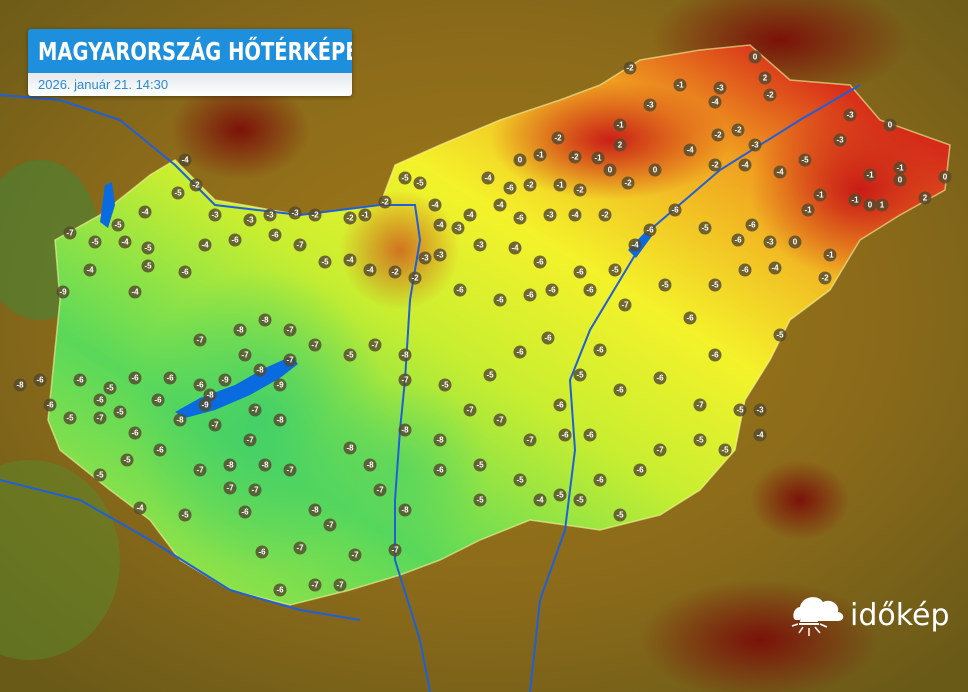 The image size is (968, 692). I want to click on station-temperature-marker: 2, so click(620, 145).